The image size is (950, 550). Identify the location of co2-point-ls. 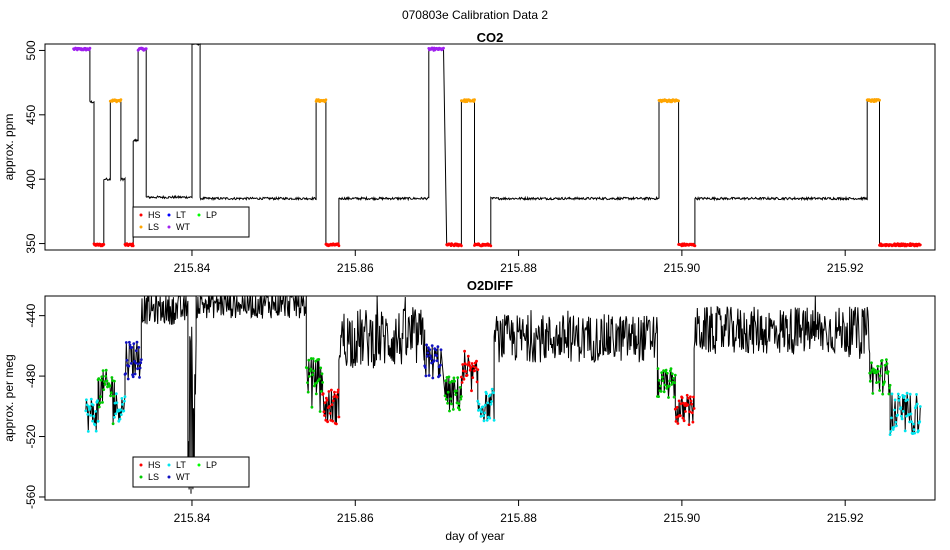
(879, 100).